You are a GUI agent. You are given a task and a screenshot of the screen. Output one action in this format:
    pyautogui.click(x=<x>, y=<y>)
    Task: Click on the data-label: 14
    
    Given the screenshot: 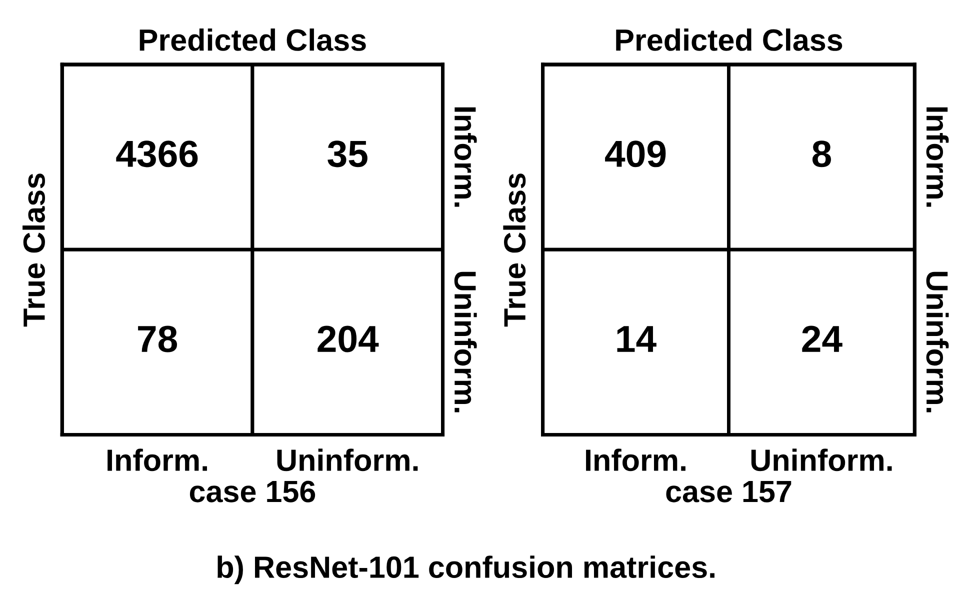 What is the action you would take?
    pyautogui.click(x=636, y=339)
    